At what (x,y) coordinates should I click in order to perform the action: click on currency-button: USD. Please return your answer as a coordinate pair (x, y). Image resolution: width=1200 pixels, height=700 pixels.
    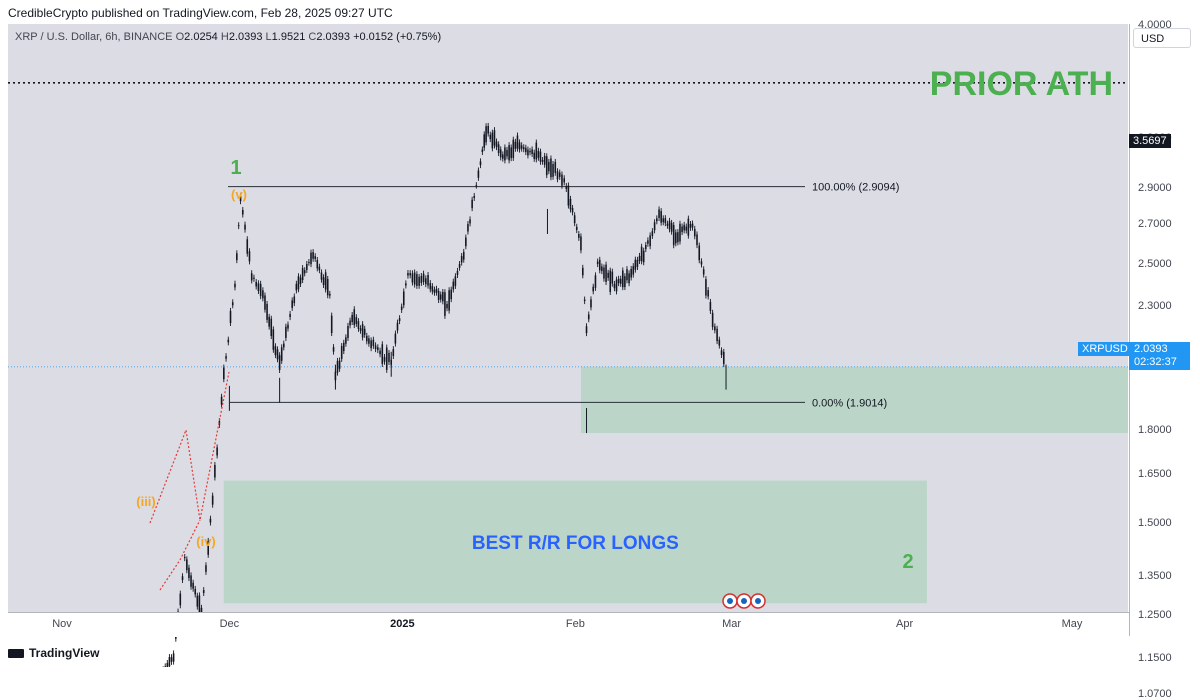
    Looking at the image, I should click on (1162, 38).